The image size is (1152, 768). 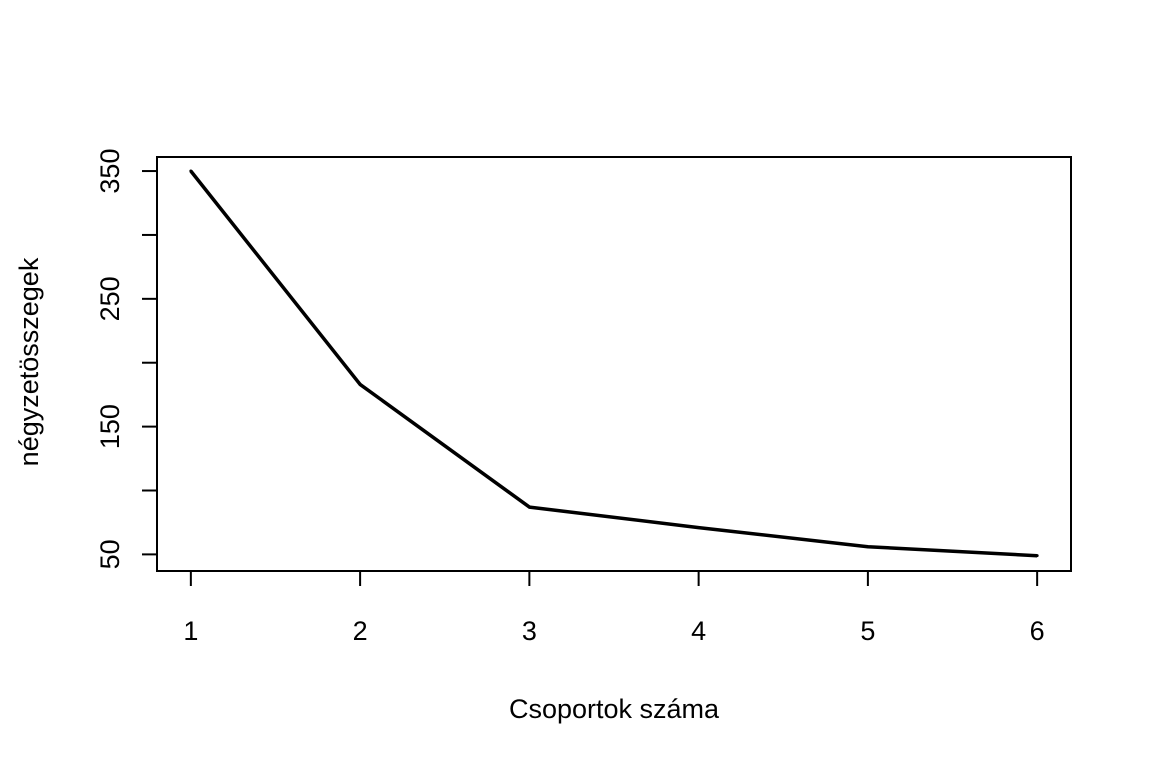 I want to click on x-tick-label: 2, so click(x=360, y=631).